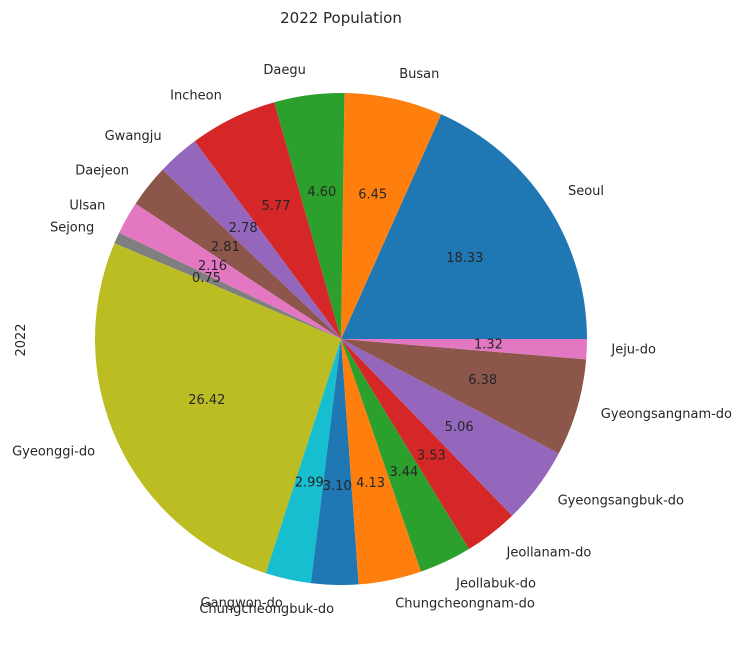 The height and width of the screenshot is (657, 742). What do you see at coordinates (206, 278) in the screenshot?
I see `slice-value-label: 0.75` at bounding box center [206, 278].